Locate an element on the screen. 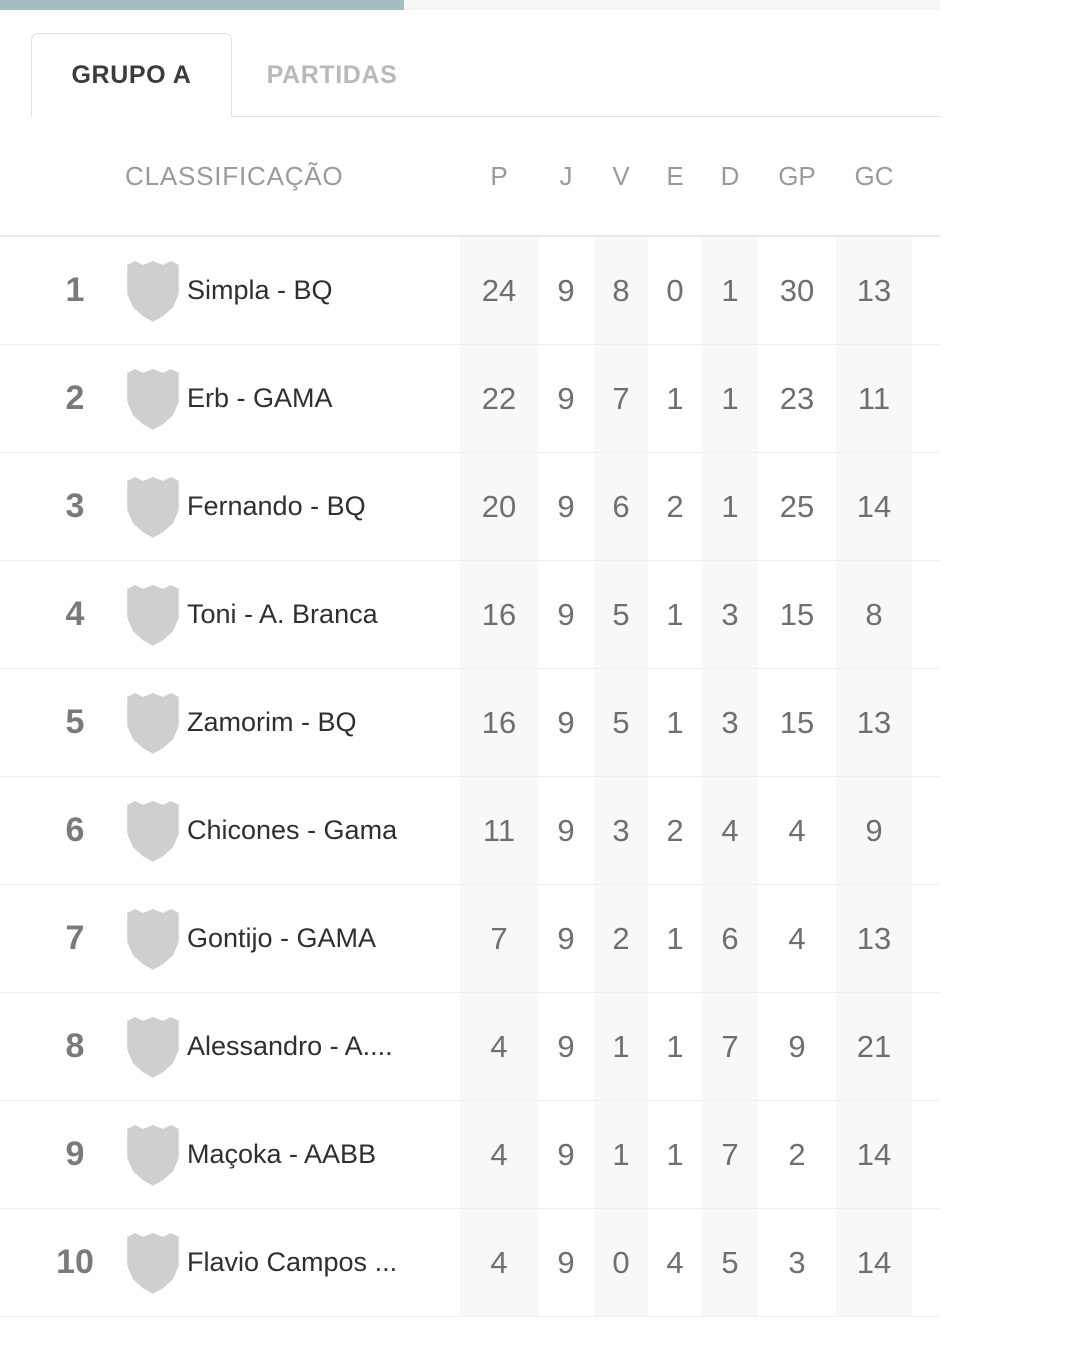  club-cell: Maçoka - AABB is located at coordinates (290, 1154).